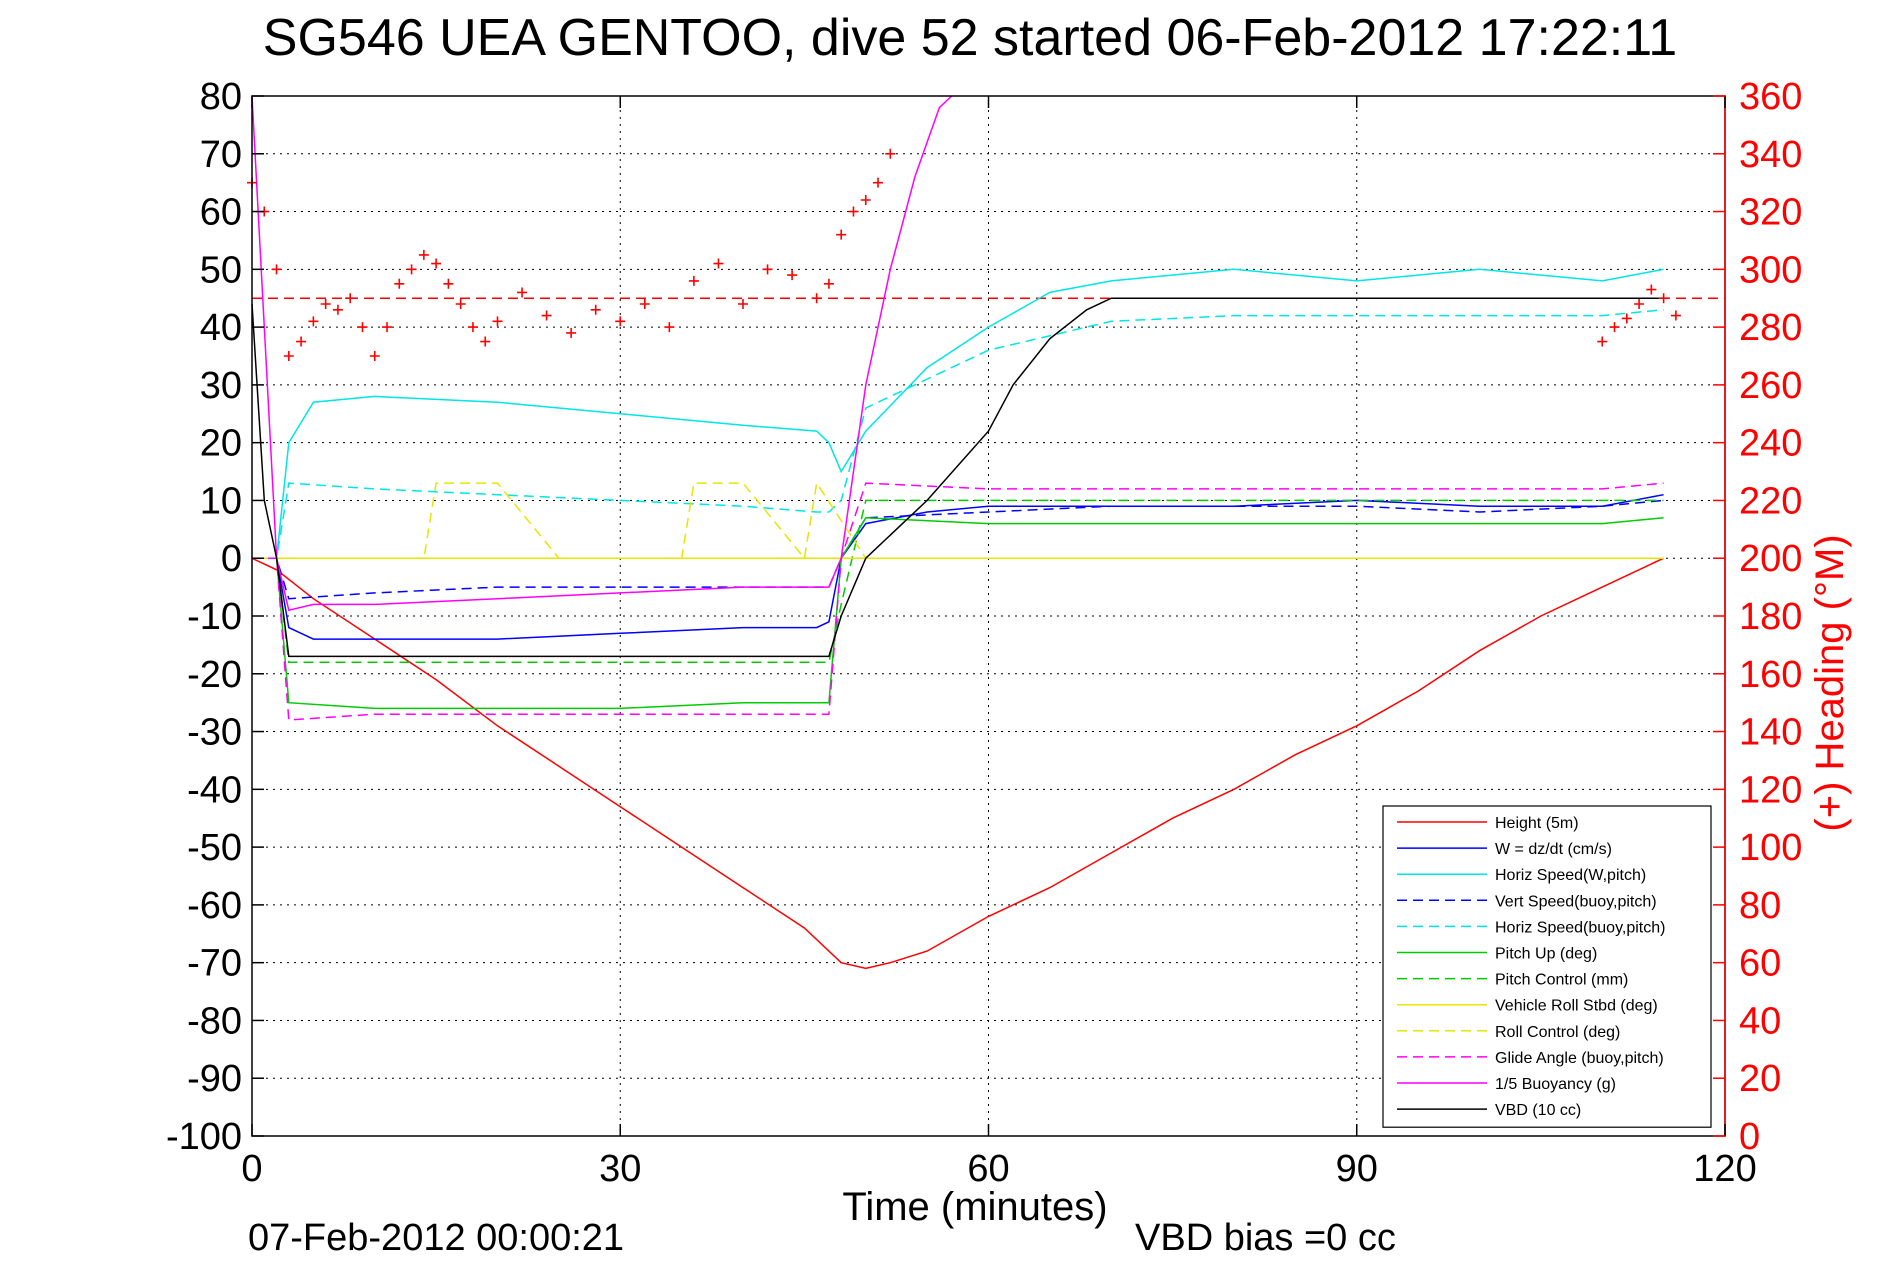  I want to click on legend-label: Pitch Control (mm), so click(1561, 980).